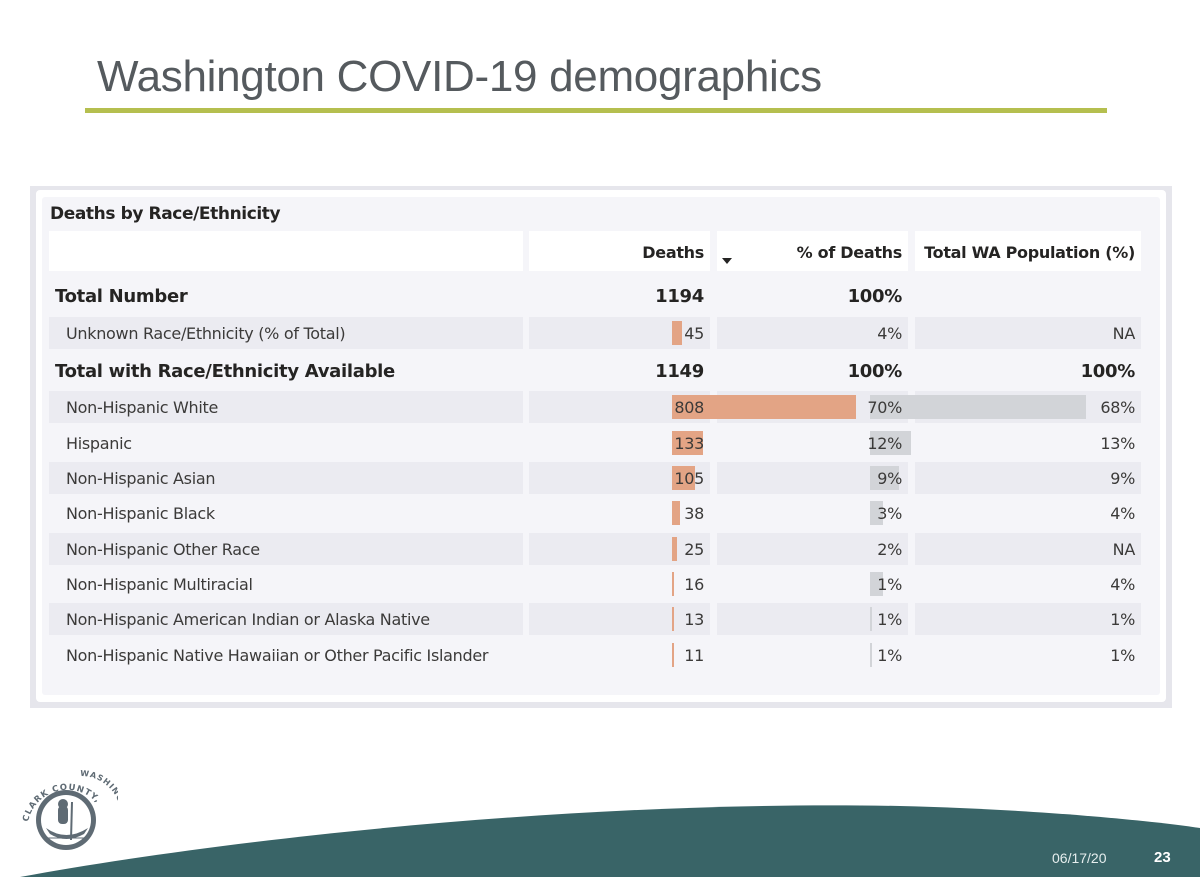 The image size is (1200, 877). What do you see at coordinates (619, 549) in the screenshot?
I see `deaths-value: 25` at bounding box center [619, 549].